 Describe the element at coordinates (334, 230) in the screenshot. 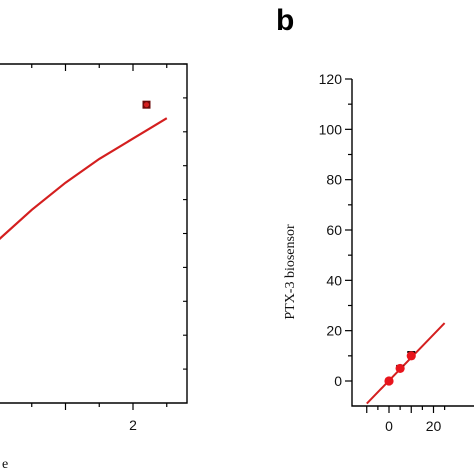

I see `panel-b-ytick-label: 60` at that location.